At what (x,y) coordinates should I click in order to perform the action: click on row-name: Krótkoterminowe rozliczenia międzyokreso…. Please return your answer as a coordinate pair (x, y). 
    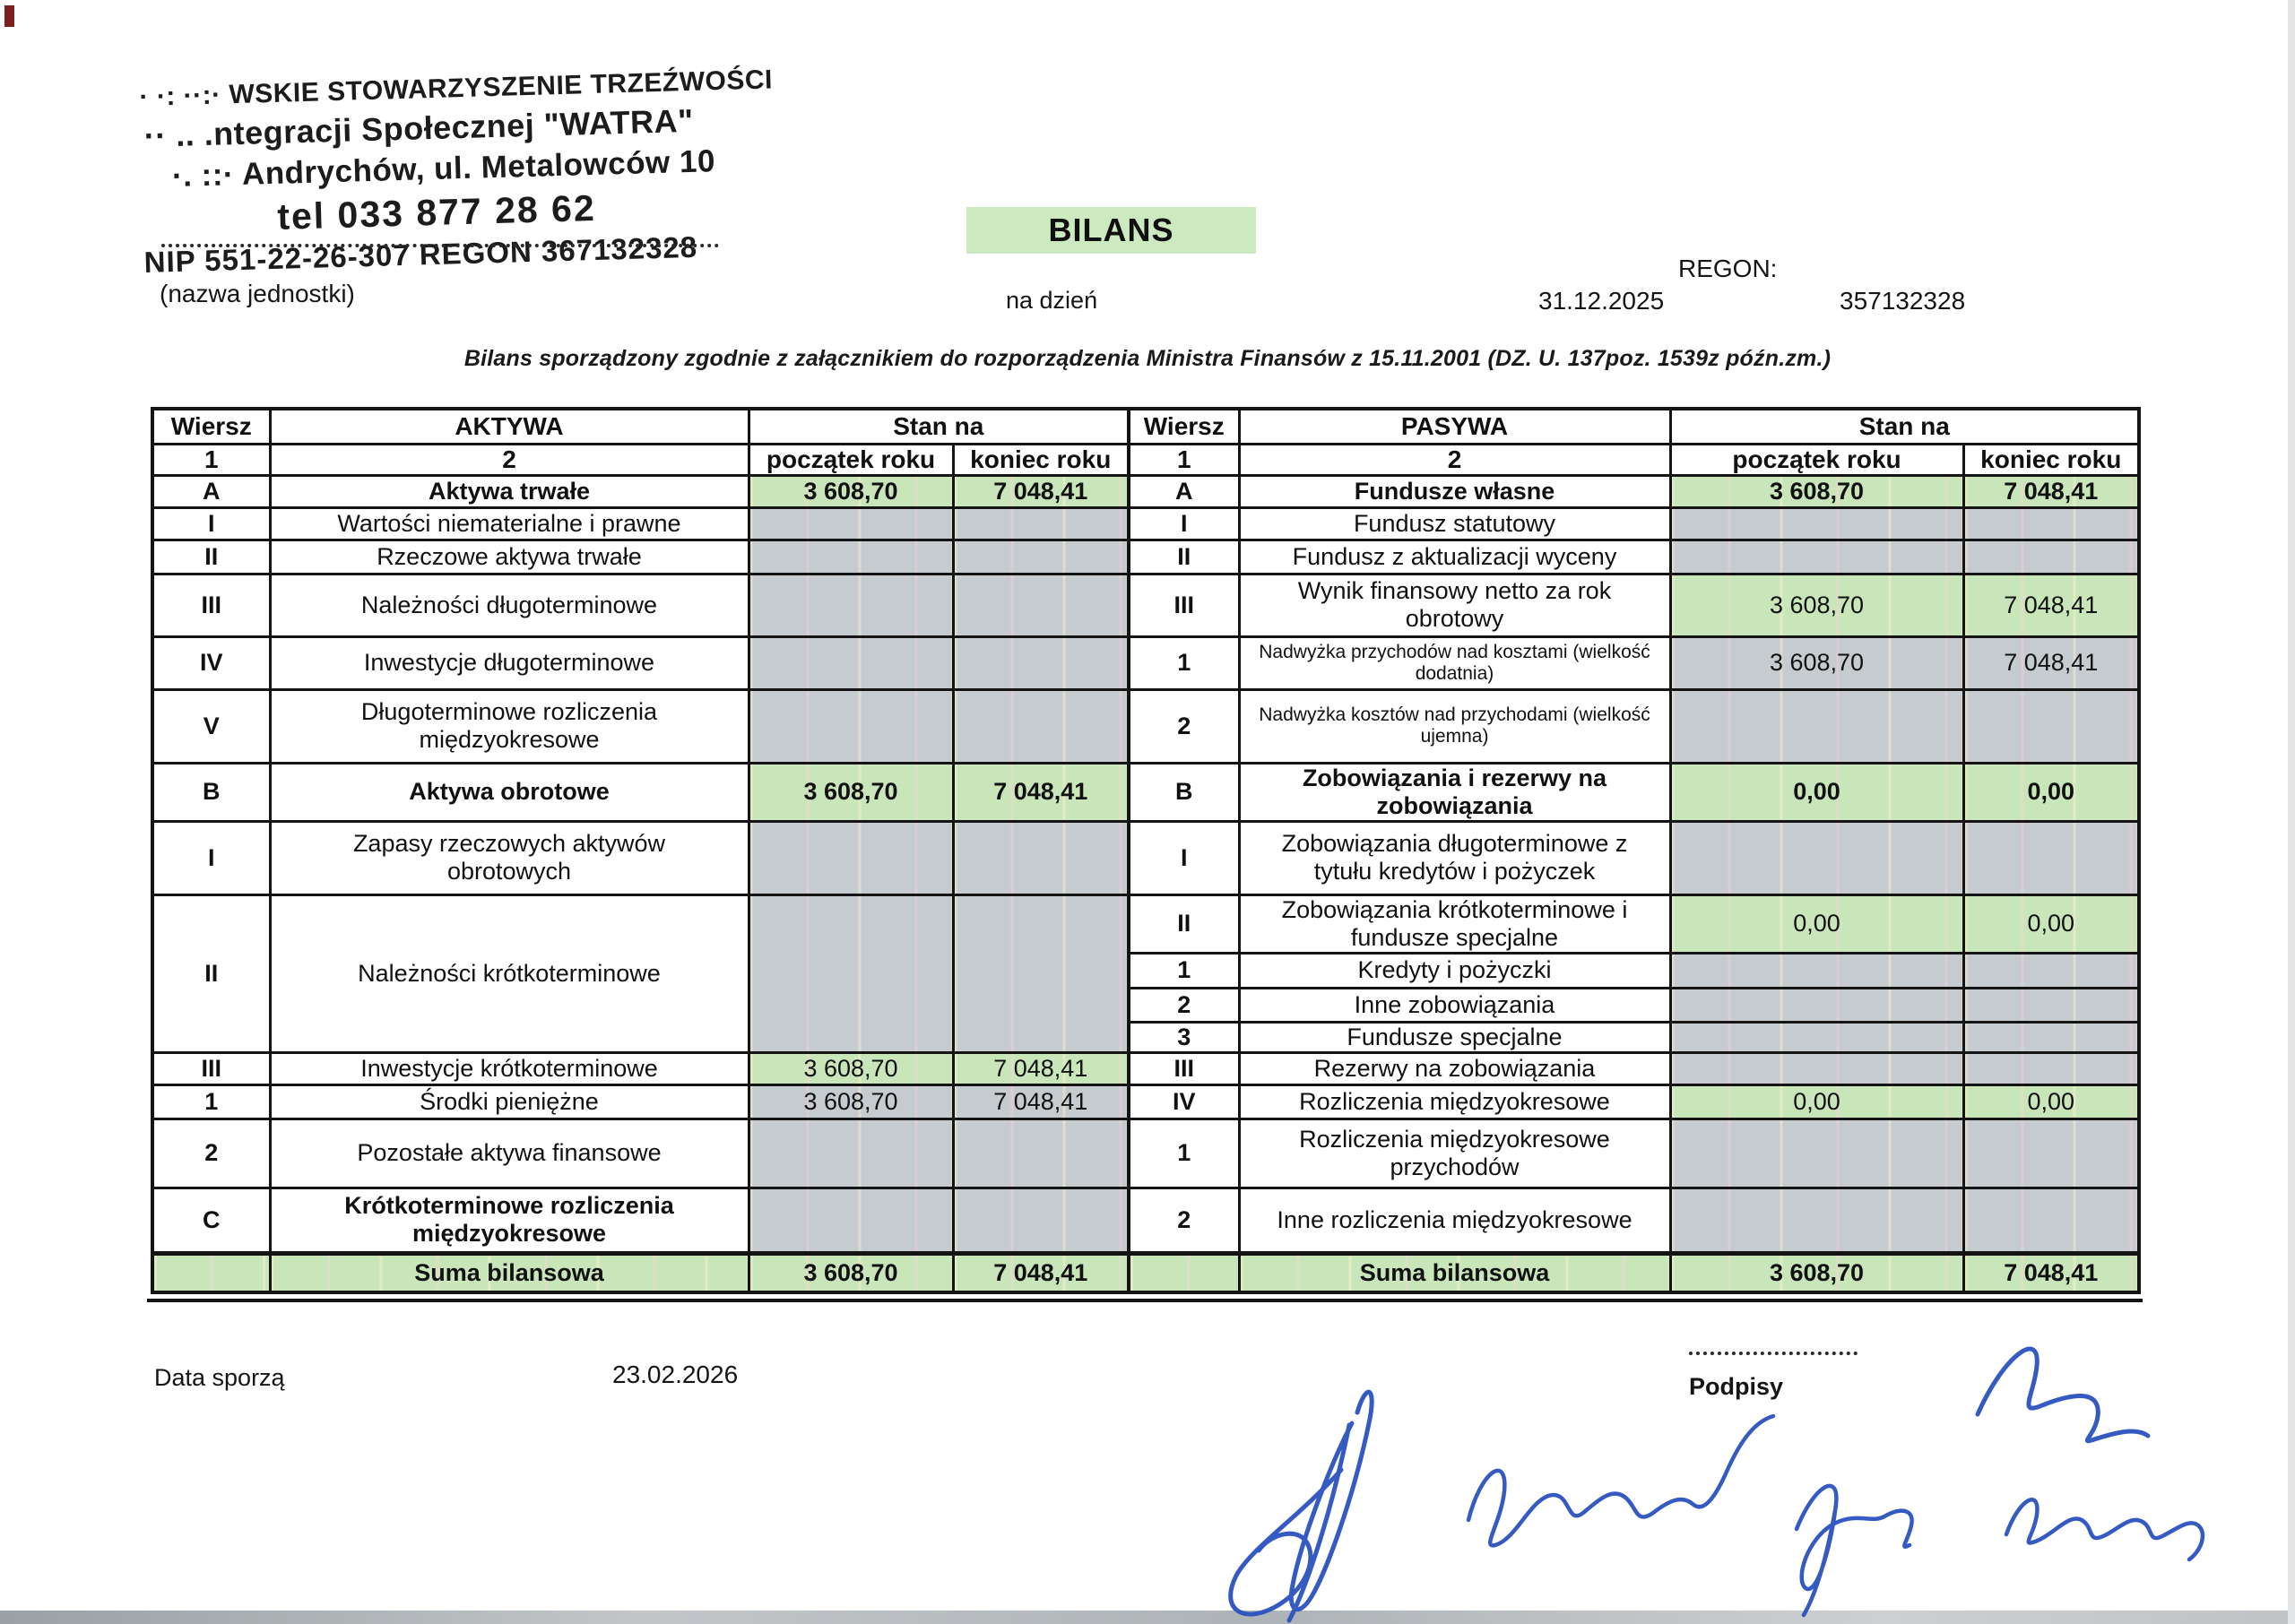
    Looking at the image, I should click on (509, 1220).